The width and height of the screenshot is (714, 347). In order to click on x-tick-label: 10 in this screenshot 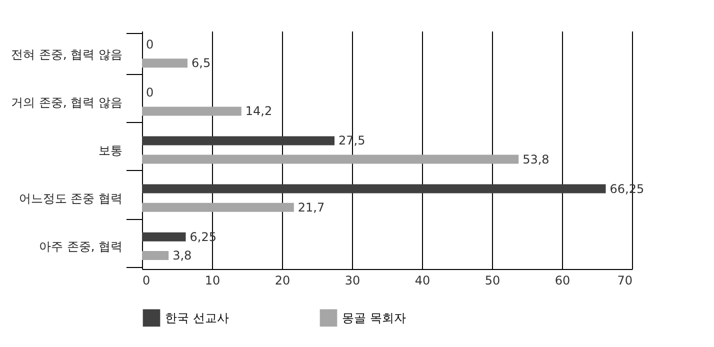, I will do `click(212, 281)`.